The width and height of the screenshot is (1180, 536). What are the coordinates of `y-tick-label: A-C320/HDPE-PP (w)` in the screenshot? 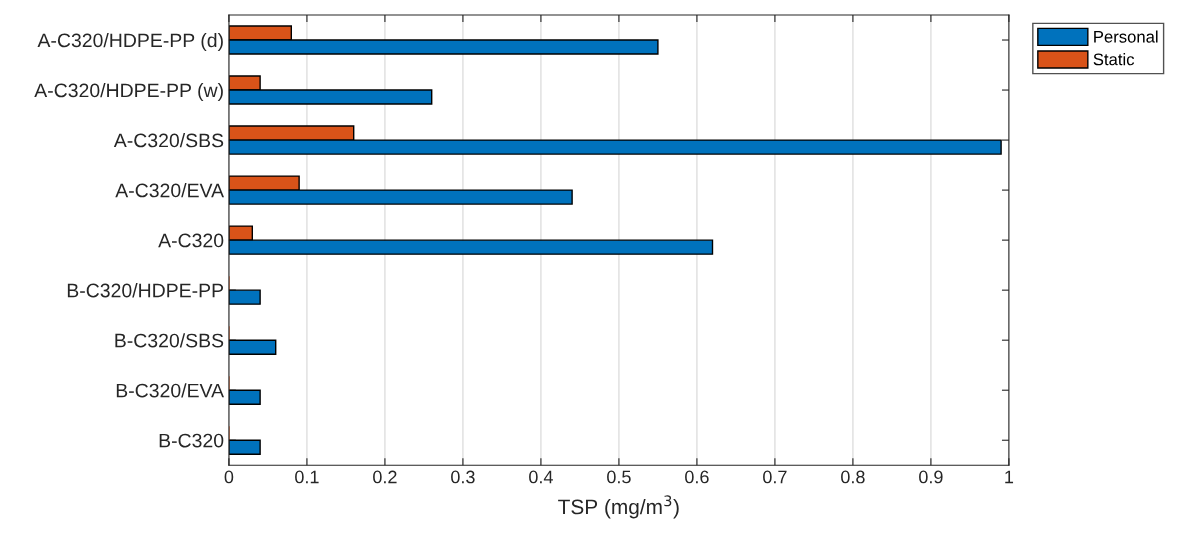 It's located at (128, 92).